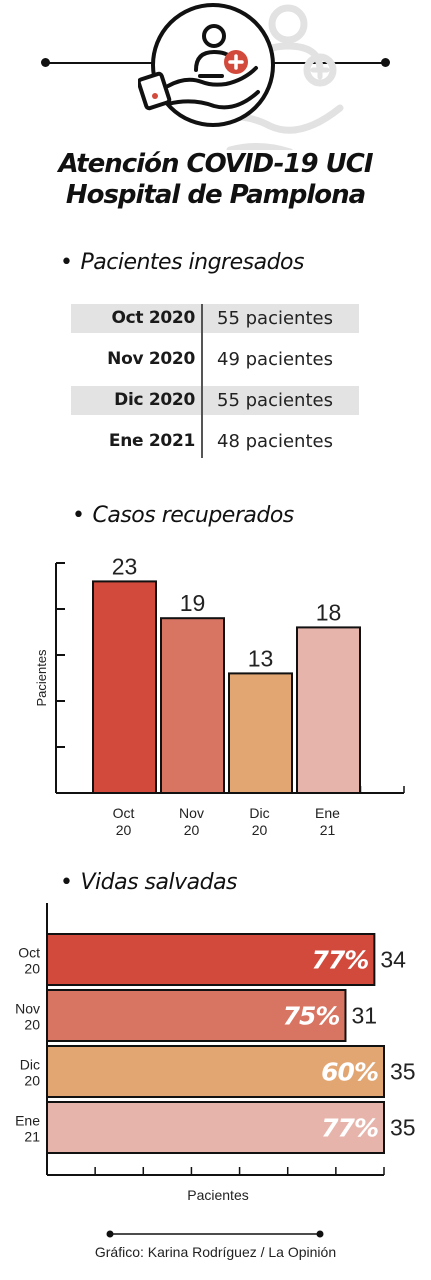 This screenshot has width=431, height=1280. What do you see at coordinates (311, 1016) in the screenshot?
I see `bar-percent-label: 75%` at bounding box center [311, 1016].